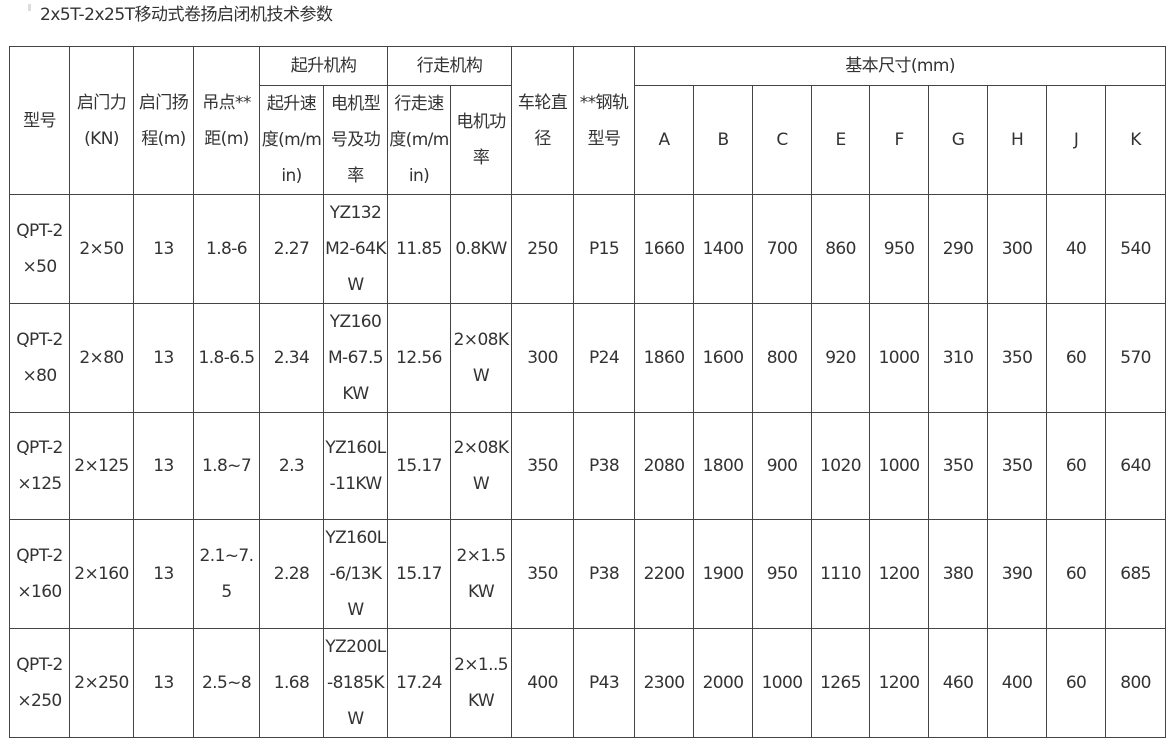 The width and height of the screenshot is (1170, 746). What do you see at coordinates (1017, 140) in the screenshot?
I see `header-dim-h: H` at bounding box center [1017, 140].